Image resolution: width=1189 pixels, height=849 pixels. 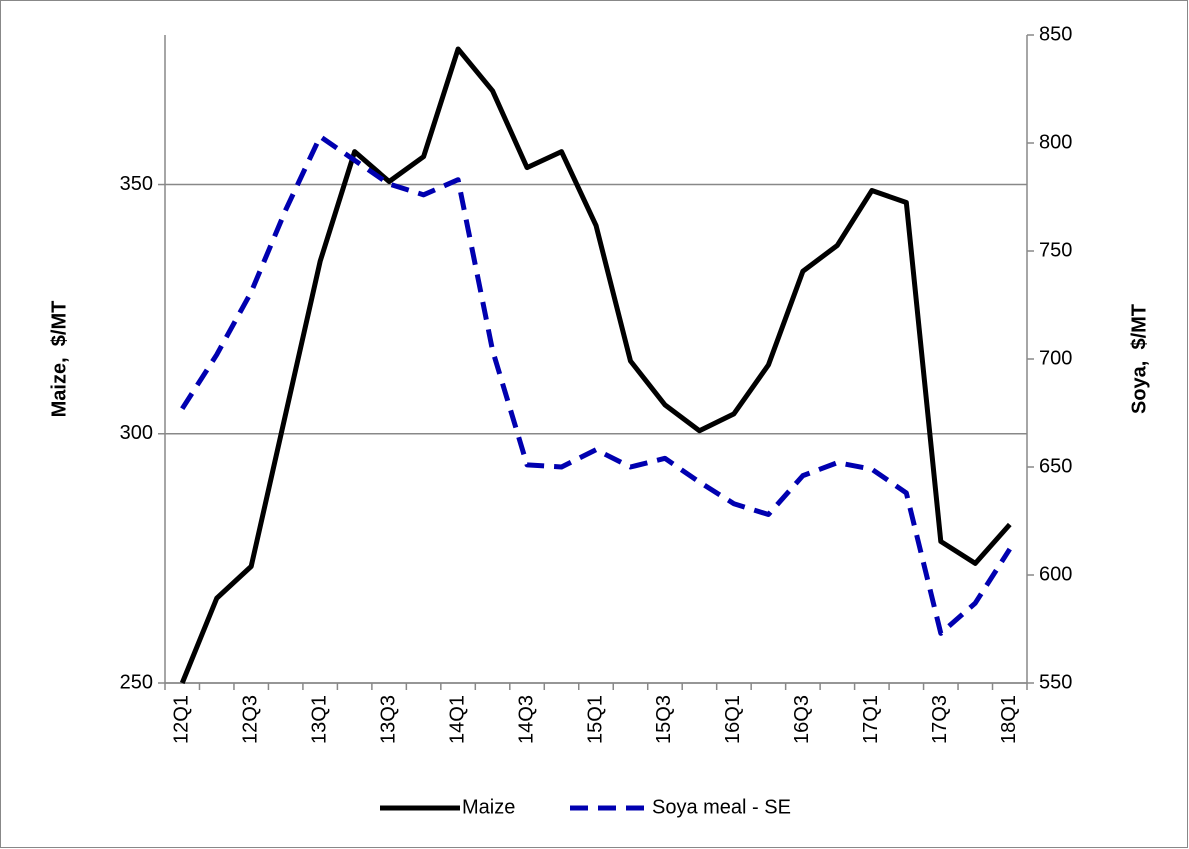 What do you see at coordinates (136, 433) in the screenshot?
I see `y-tick-label: 300` at bounding box center [136, 433].